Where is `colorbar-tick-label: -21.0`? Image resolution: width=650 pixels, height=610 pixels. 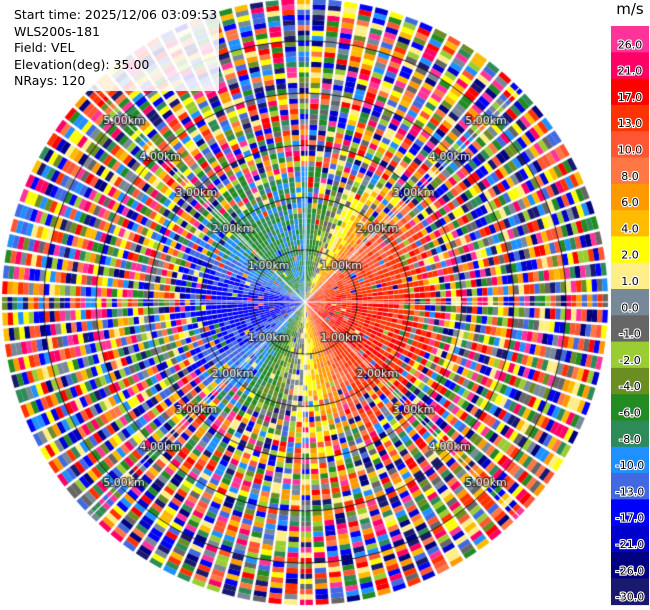
colorbar-tick-label: -21.0 is located at coordinates (630, 544).